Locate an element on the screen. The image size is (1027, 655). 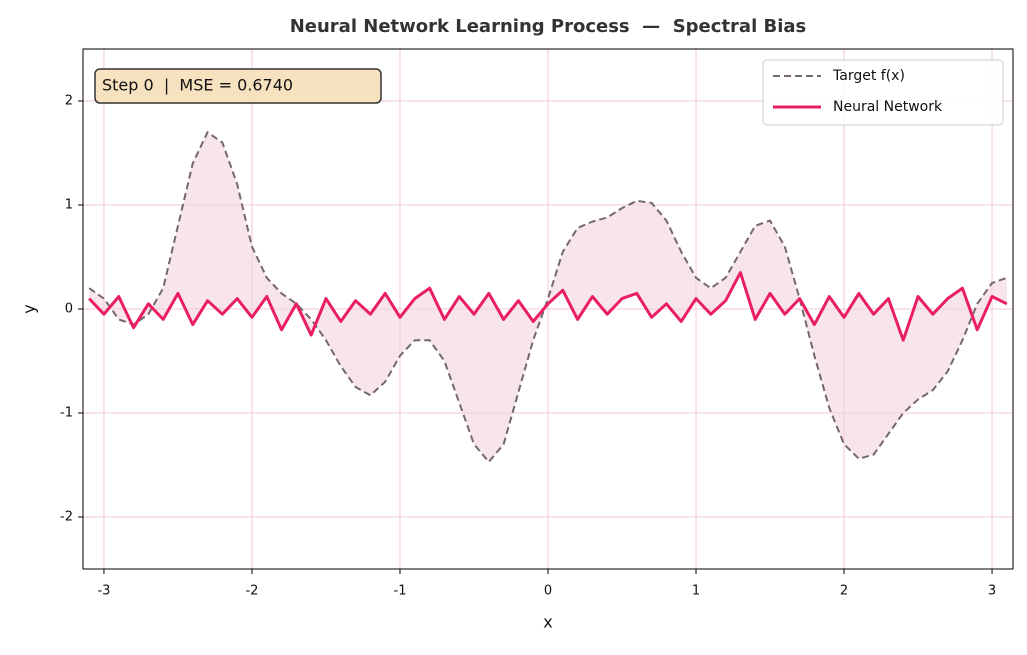
x-tick-label: -3 is located at coordinates (103, 591).